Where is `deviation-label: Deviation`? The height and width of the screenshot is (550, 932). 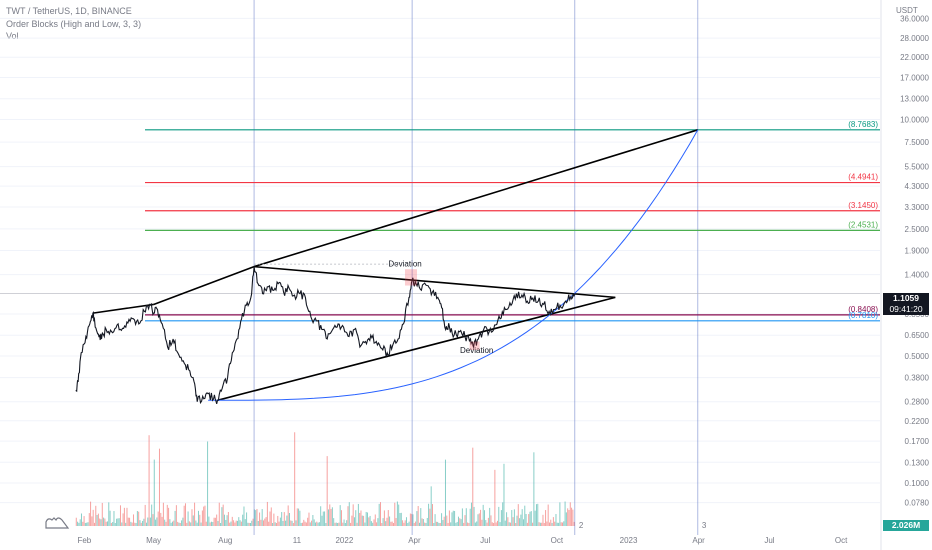 deviation-label: Deviation is located at coordinates (476, 350).